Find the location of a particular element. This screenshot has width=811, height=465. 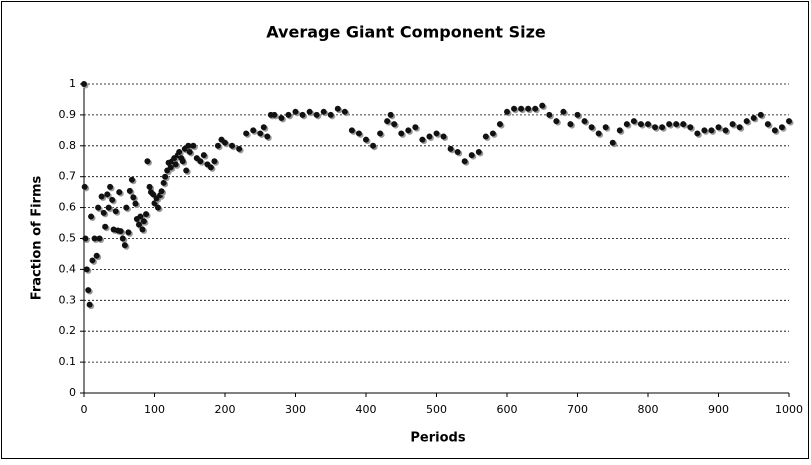

y-tick-label: 0.8 is located at coordinates (68, 145).